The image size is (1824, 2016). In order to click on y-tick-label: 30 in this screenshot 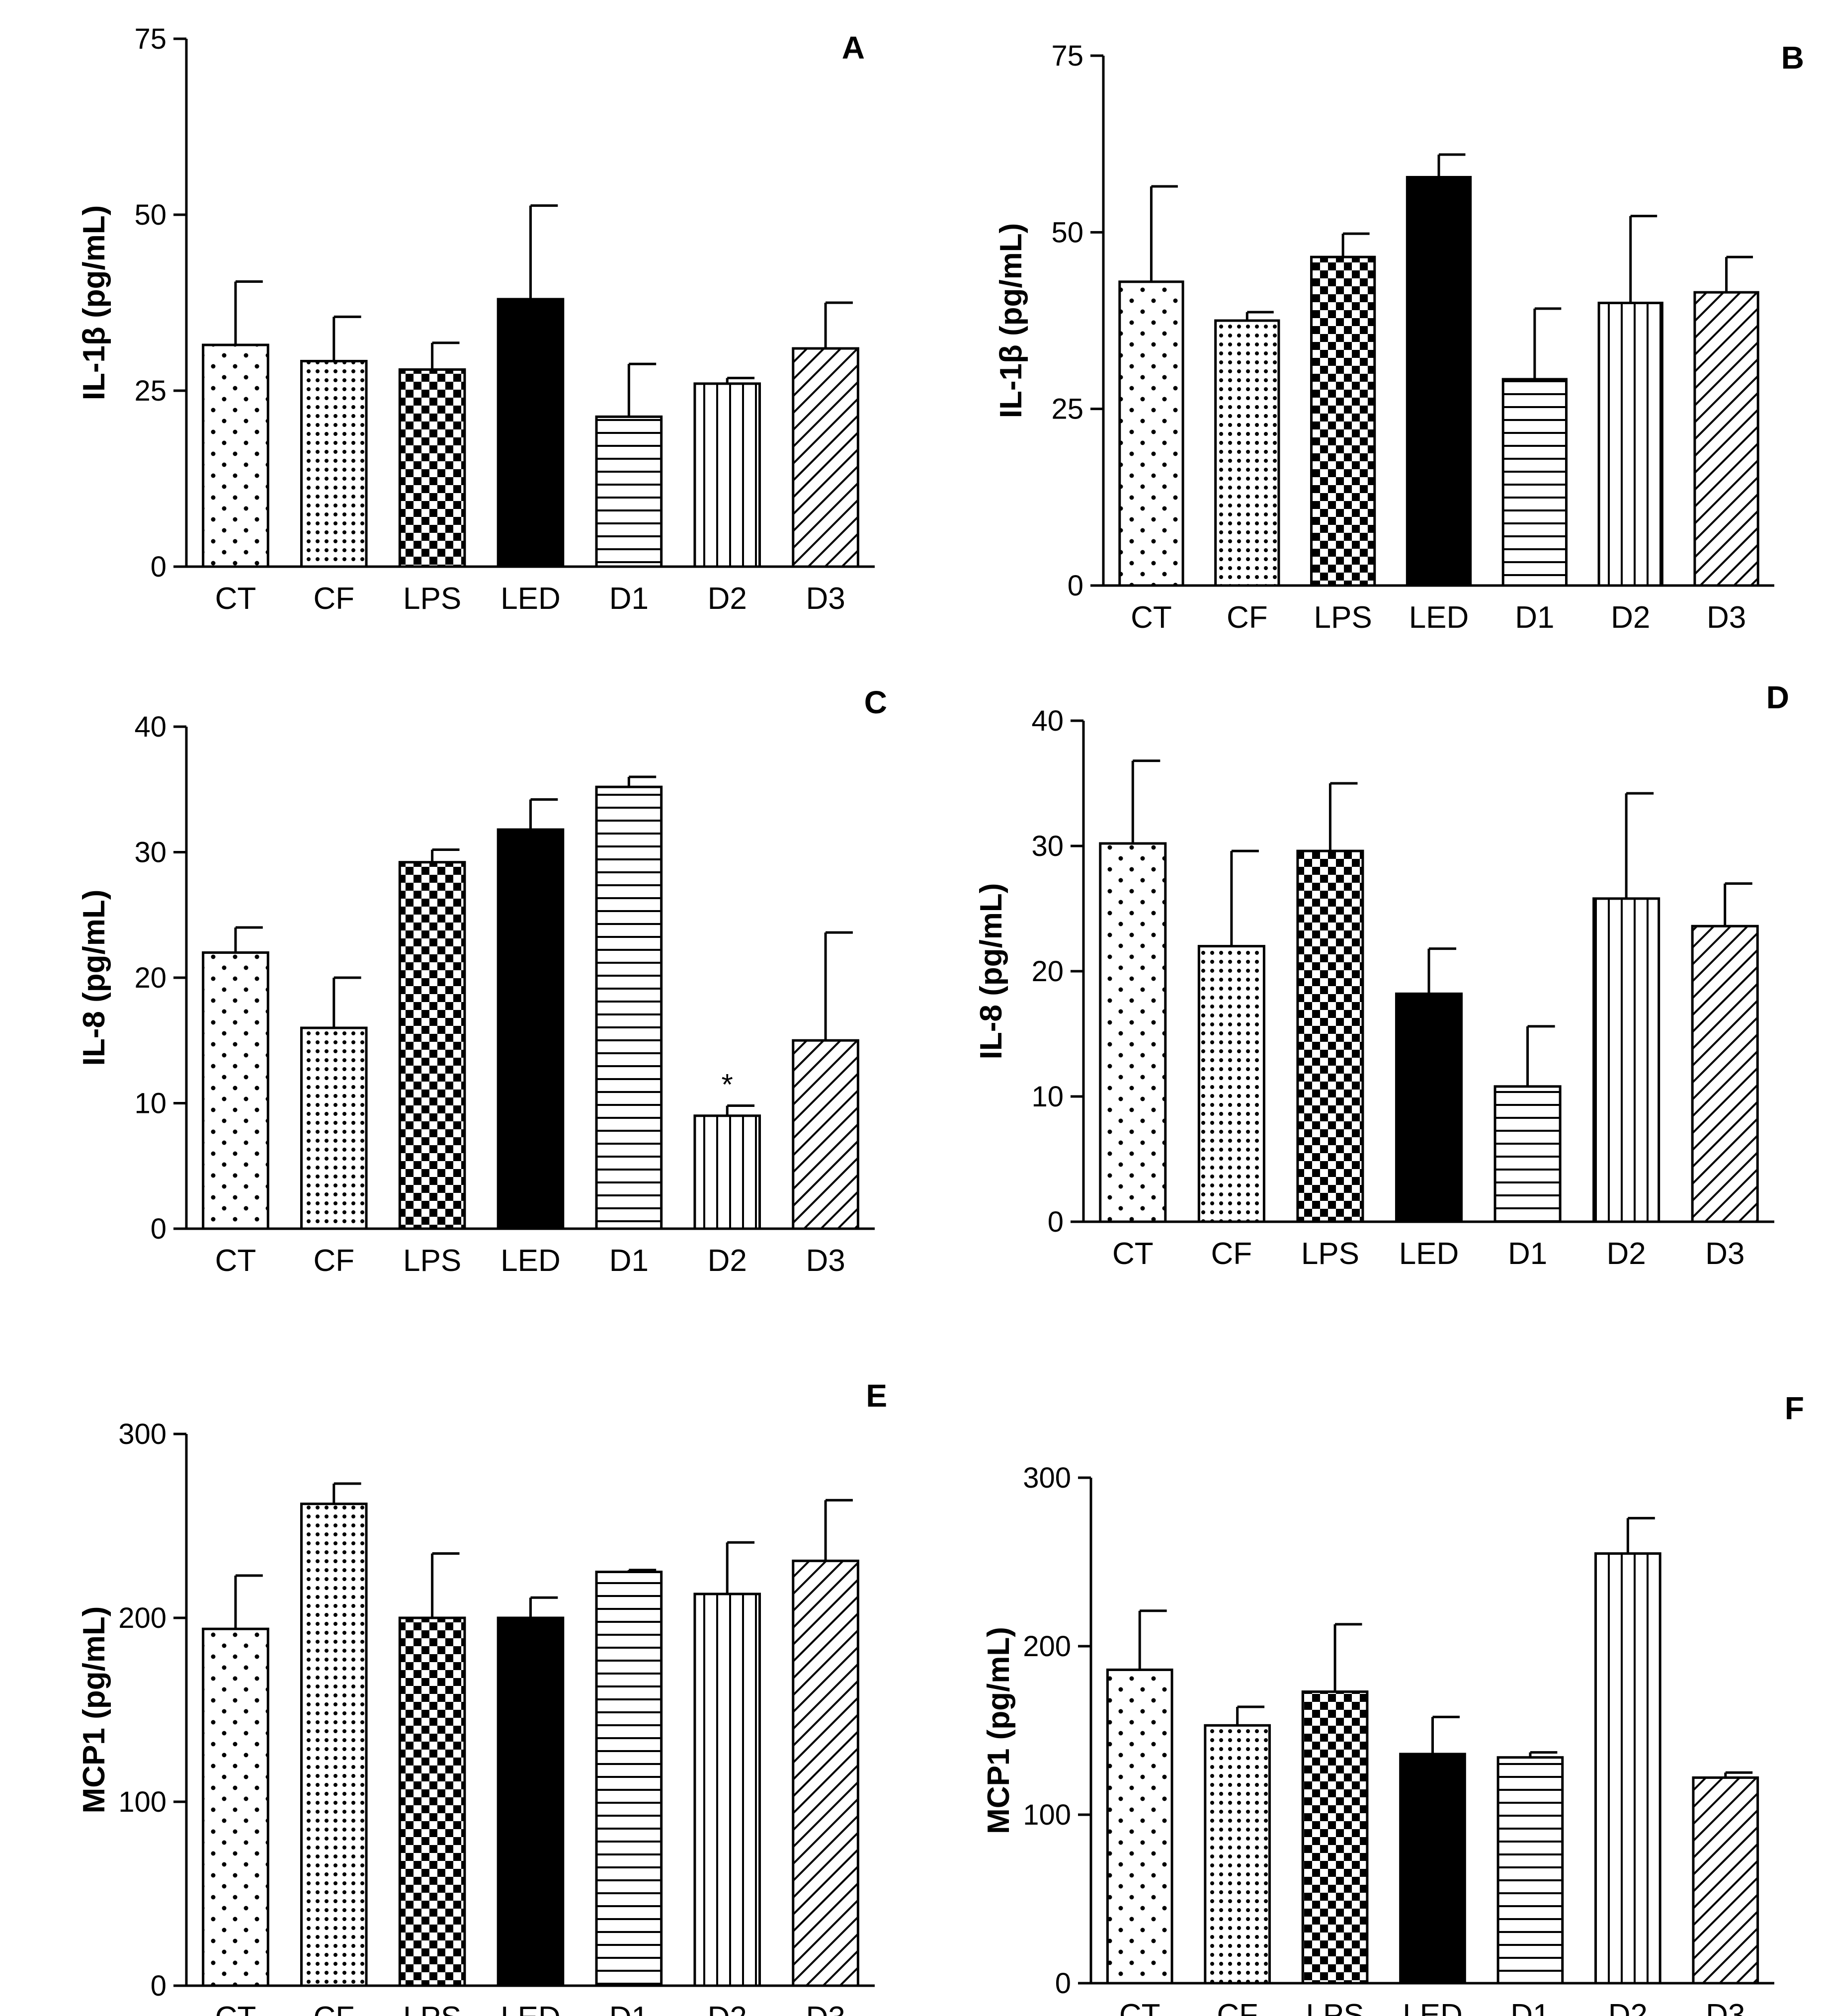, I will do `click(150, 853)`.